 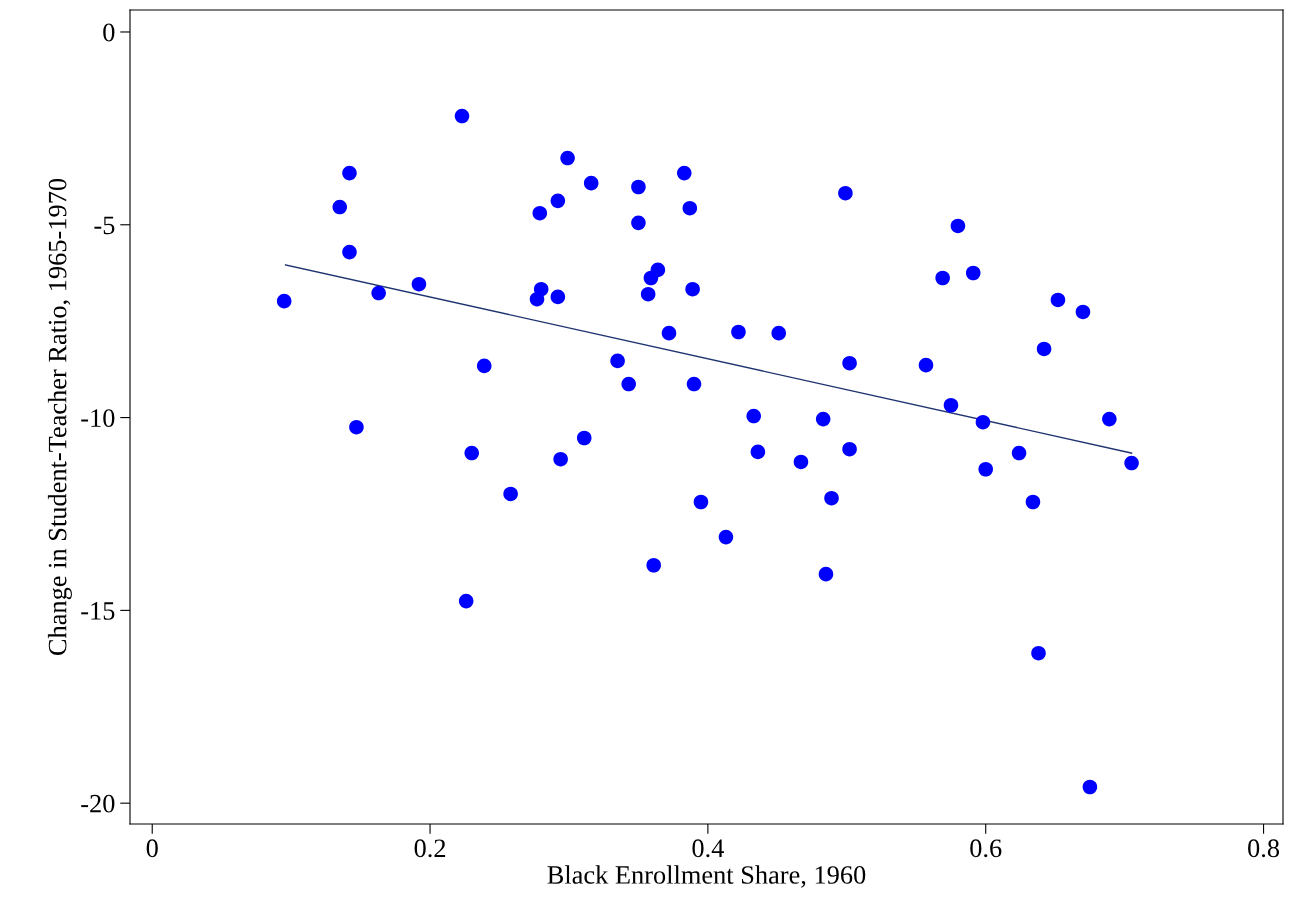 What do you see at coordinates (98, 803) in the screenshot?
I see `y-tick-label: -20` at bounding box center [98, 803].